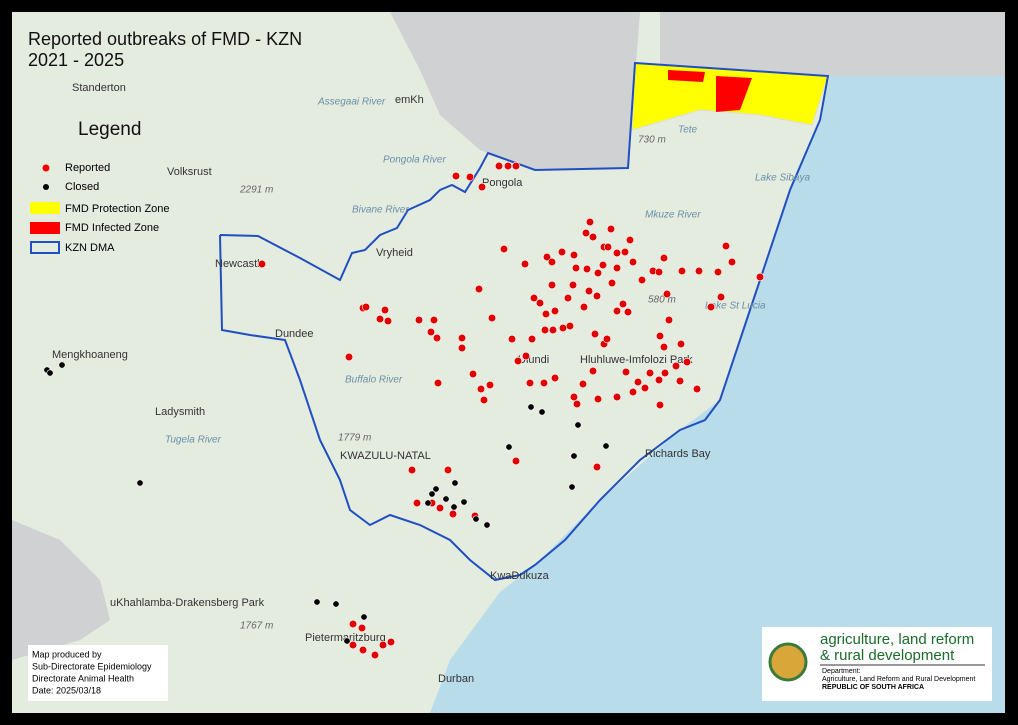  Describe the element at coordinates (673, 215) in the screenshot. I see `river-label: Mkuze River` at that location.